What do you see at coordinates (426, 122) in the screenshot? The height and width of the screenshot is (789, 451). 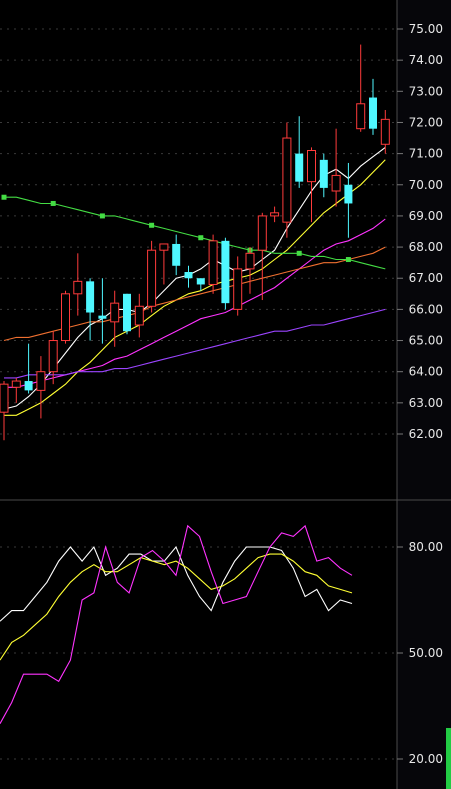 I see `price-tick-label: 72.00` at bounding box center [426, 122].